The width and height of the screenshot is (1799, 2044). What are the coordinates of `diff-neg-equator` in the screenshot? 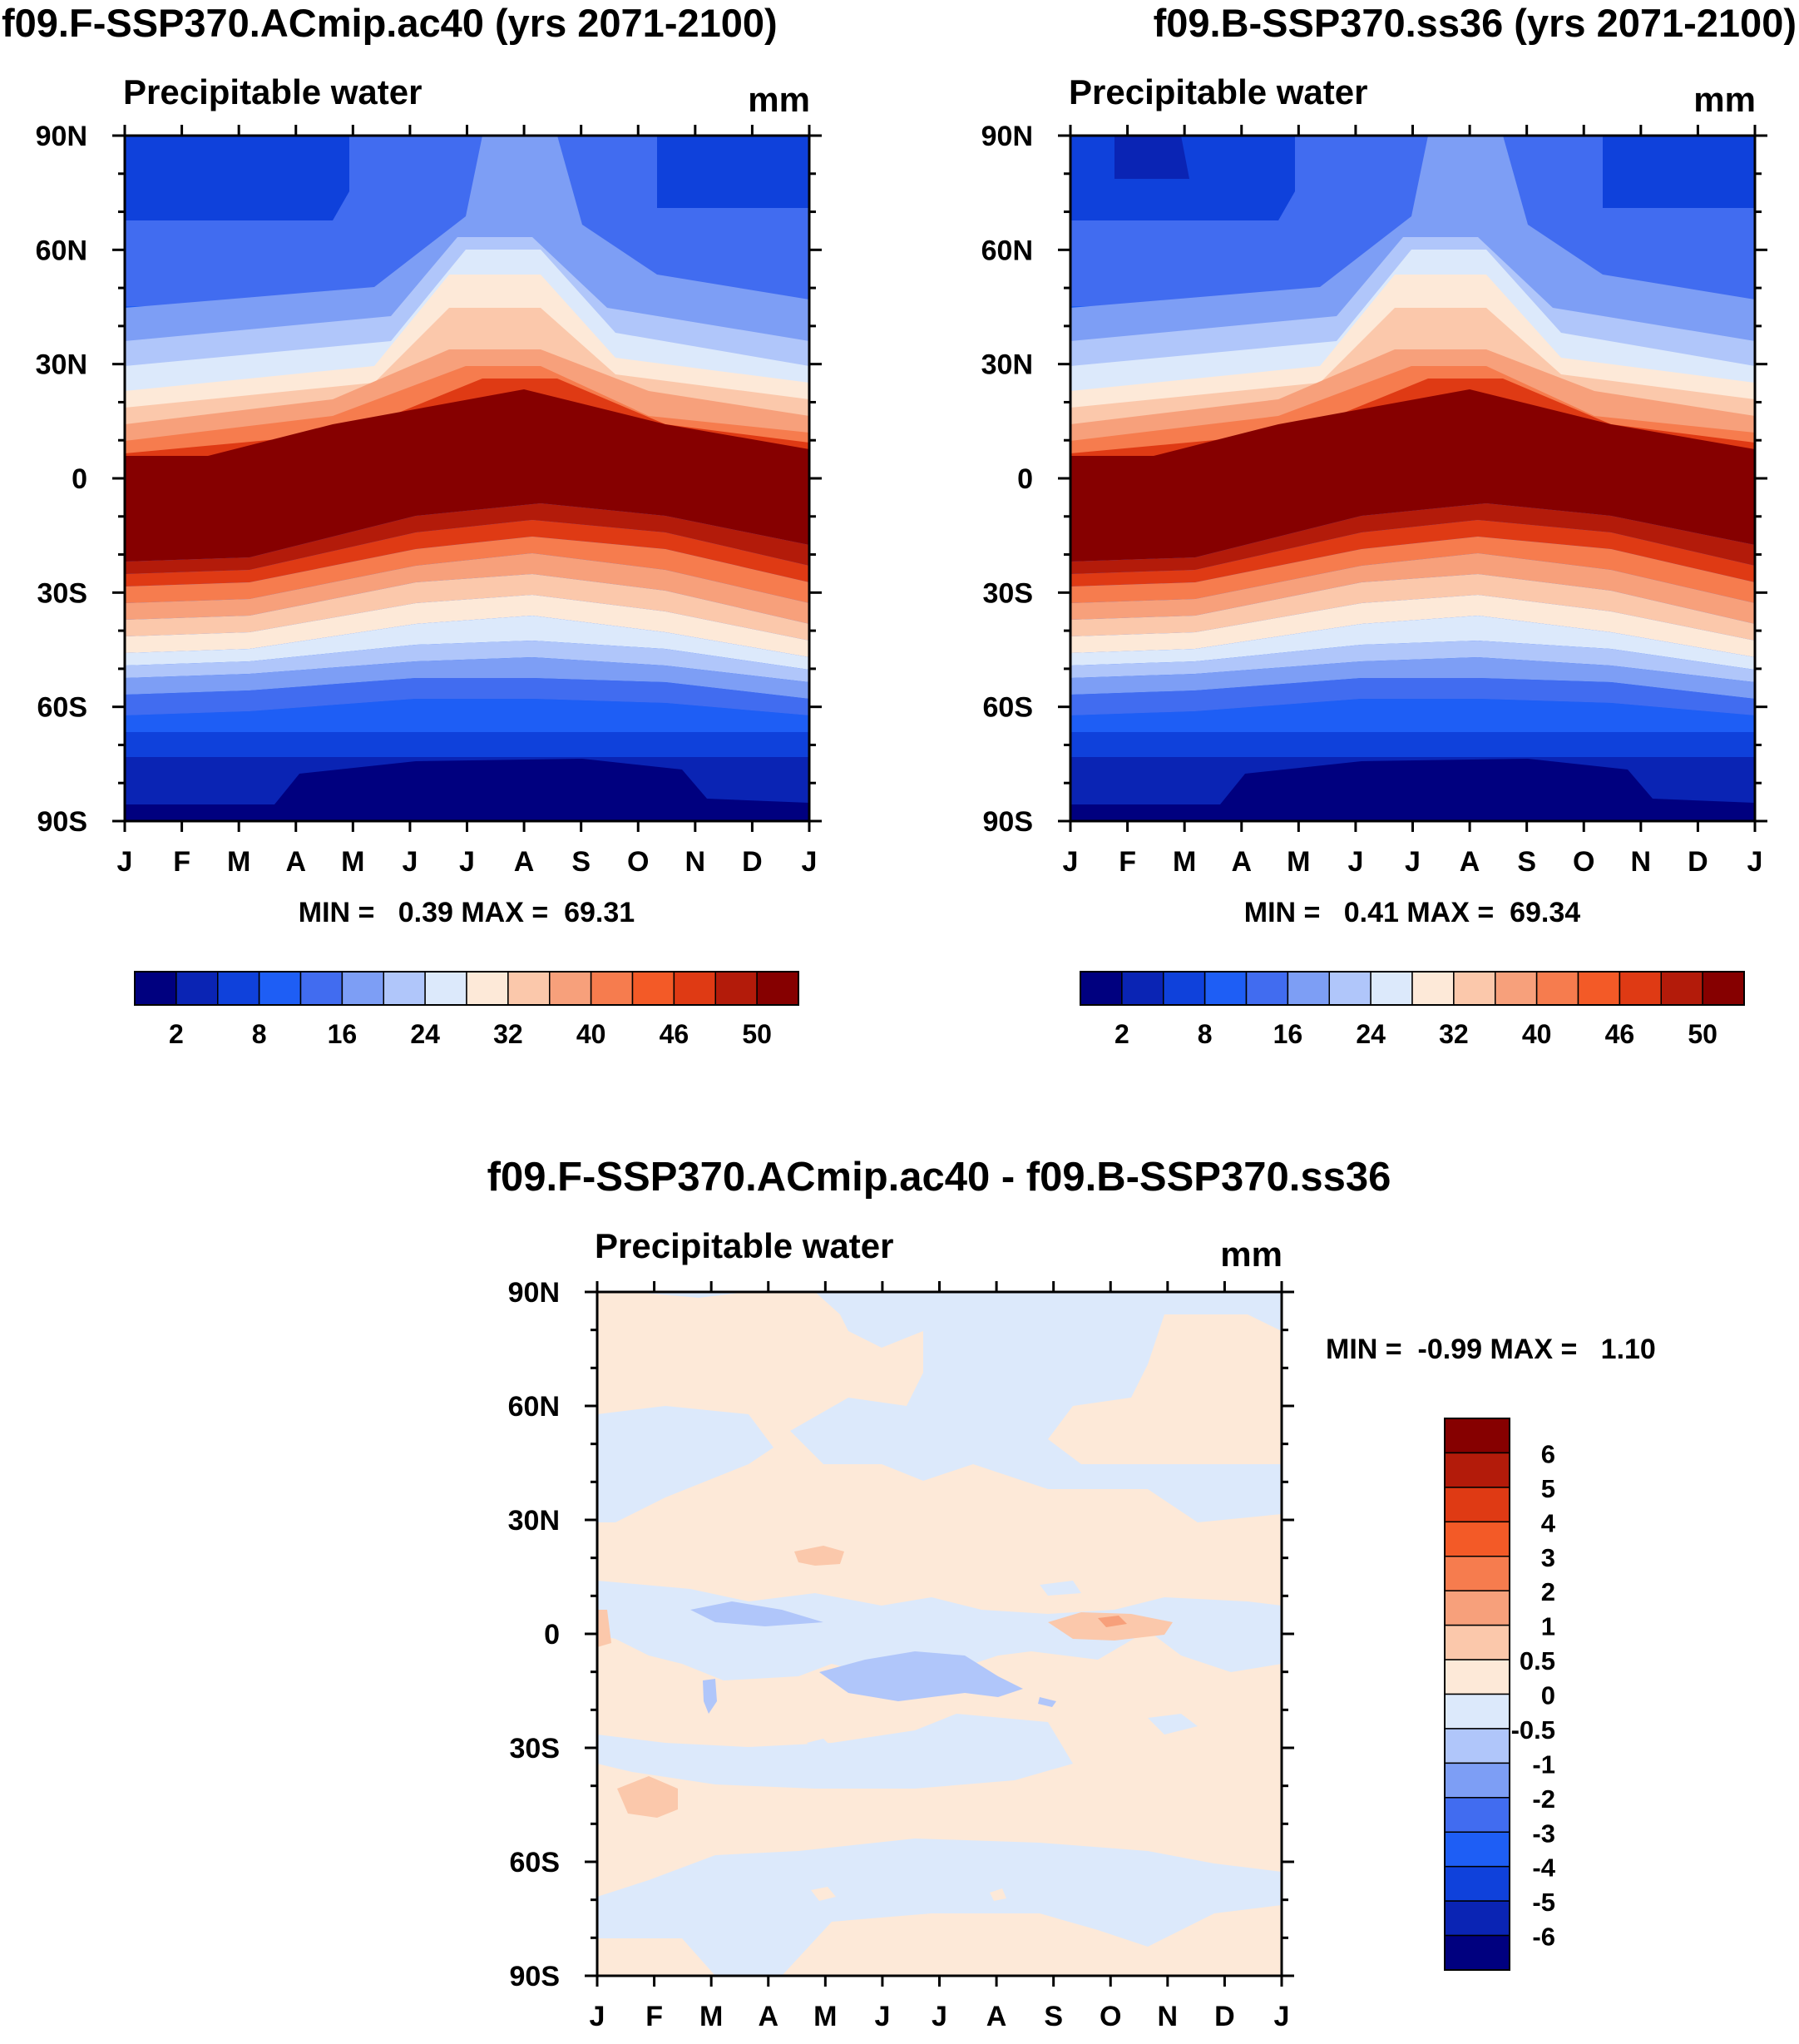 It's located at (939, 1630).